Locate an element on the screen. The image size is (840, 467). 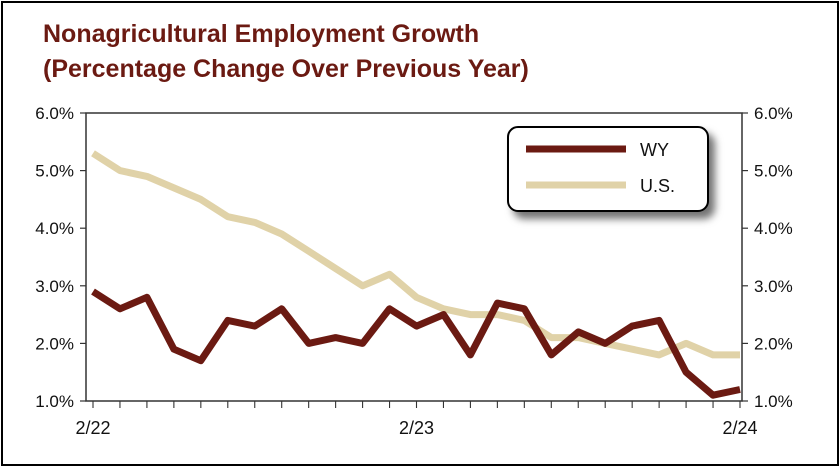
legend: WY U.S. is located at coordinates (608, 169).